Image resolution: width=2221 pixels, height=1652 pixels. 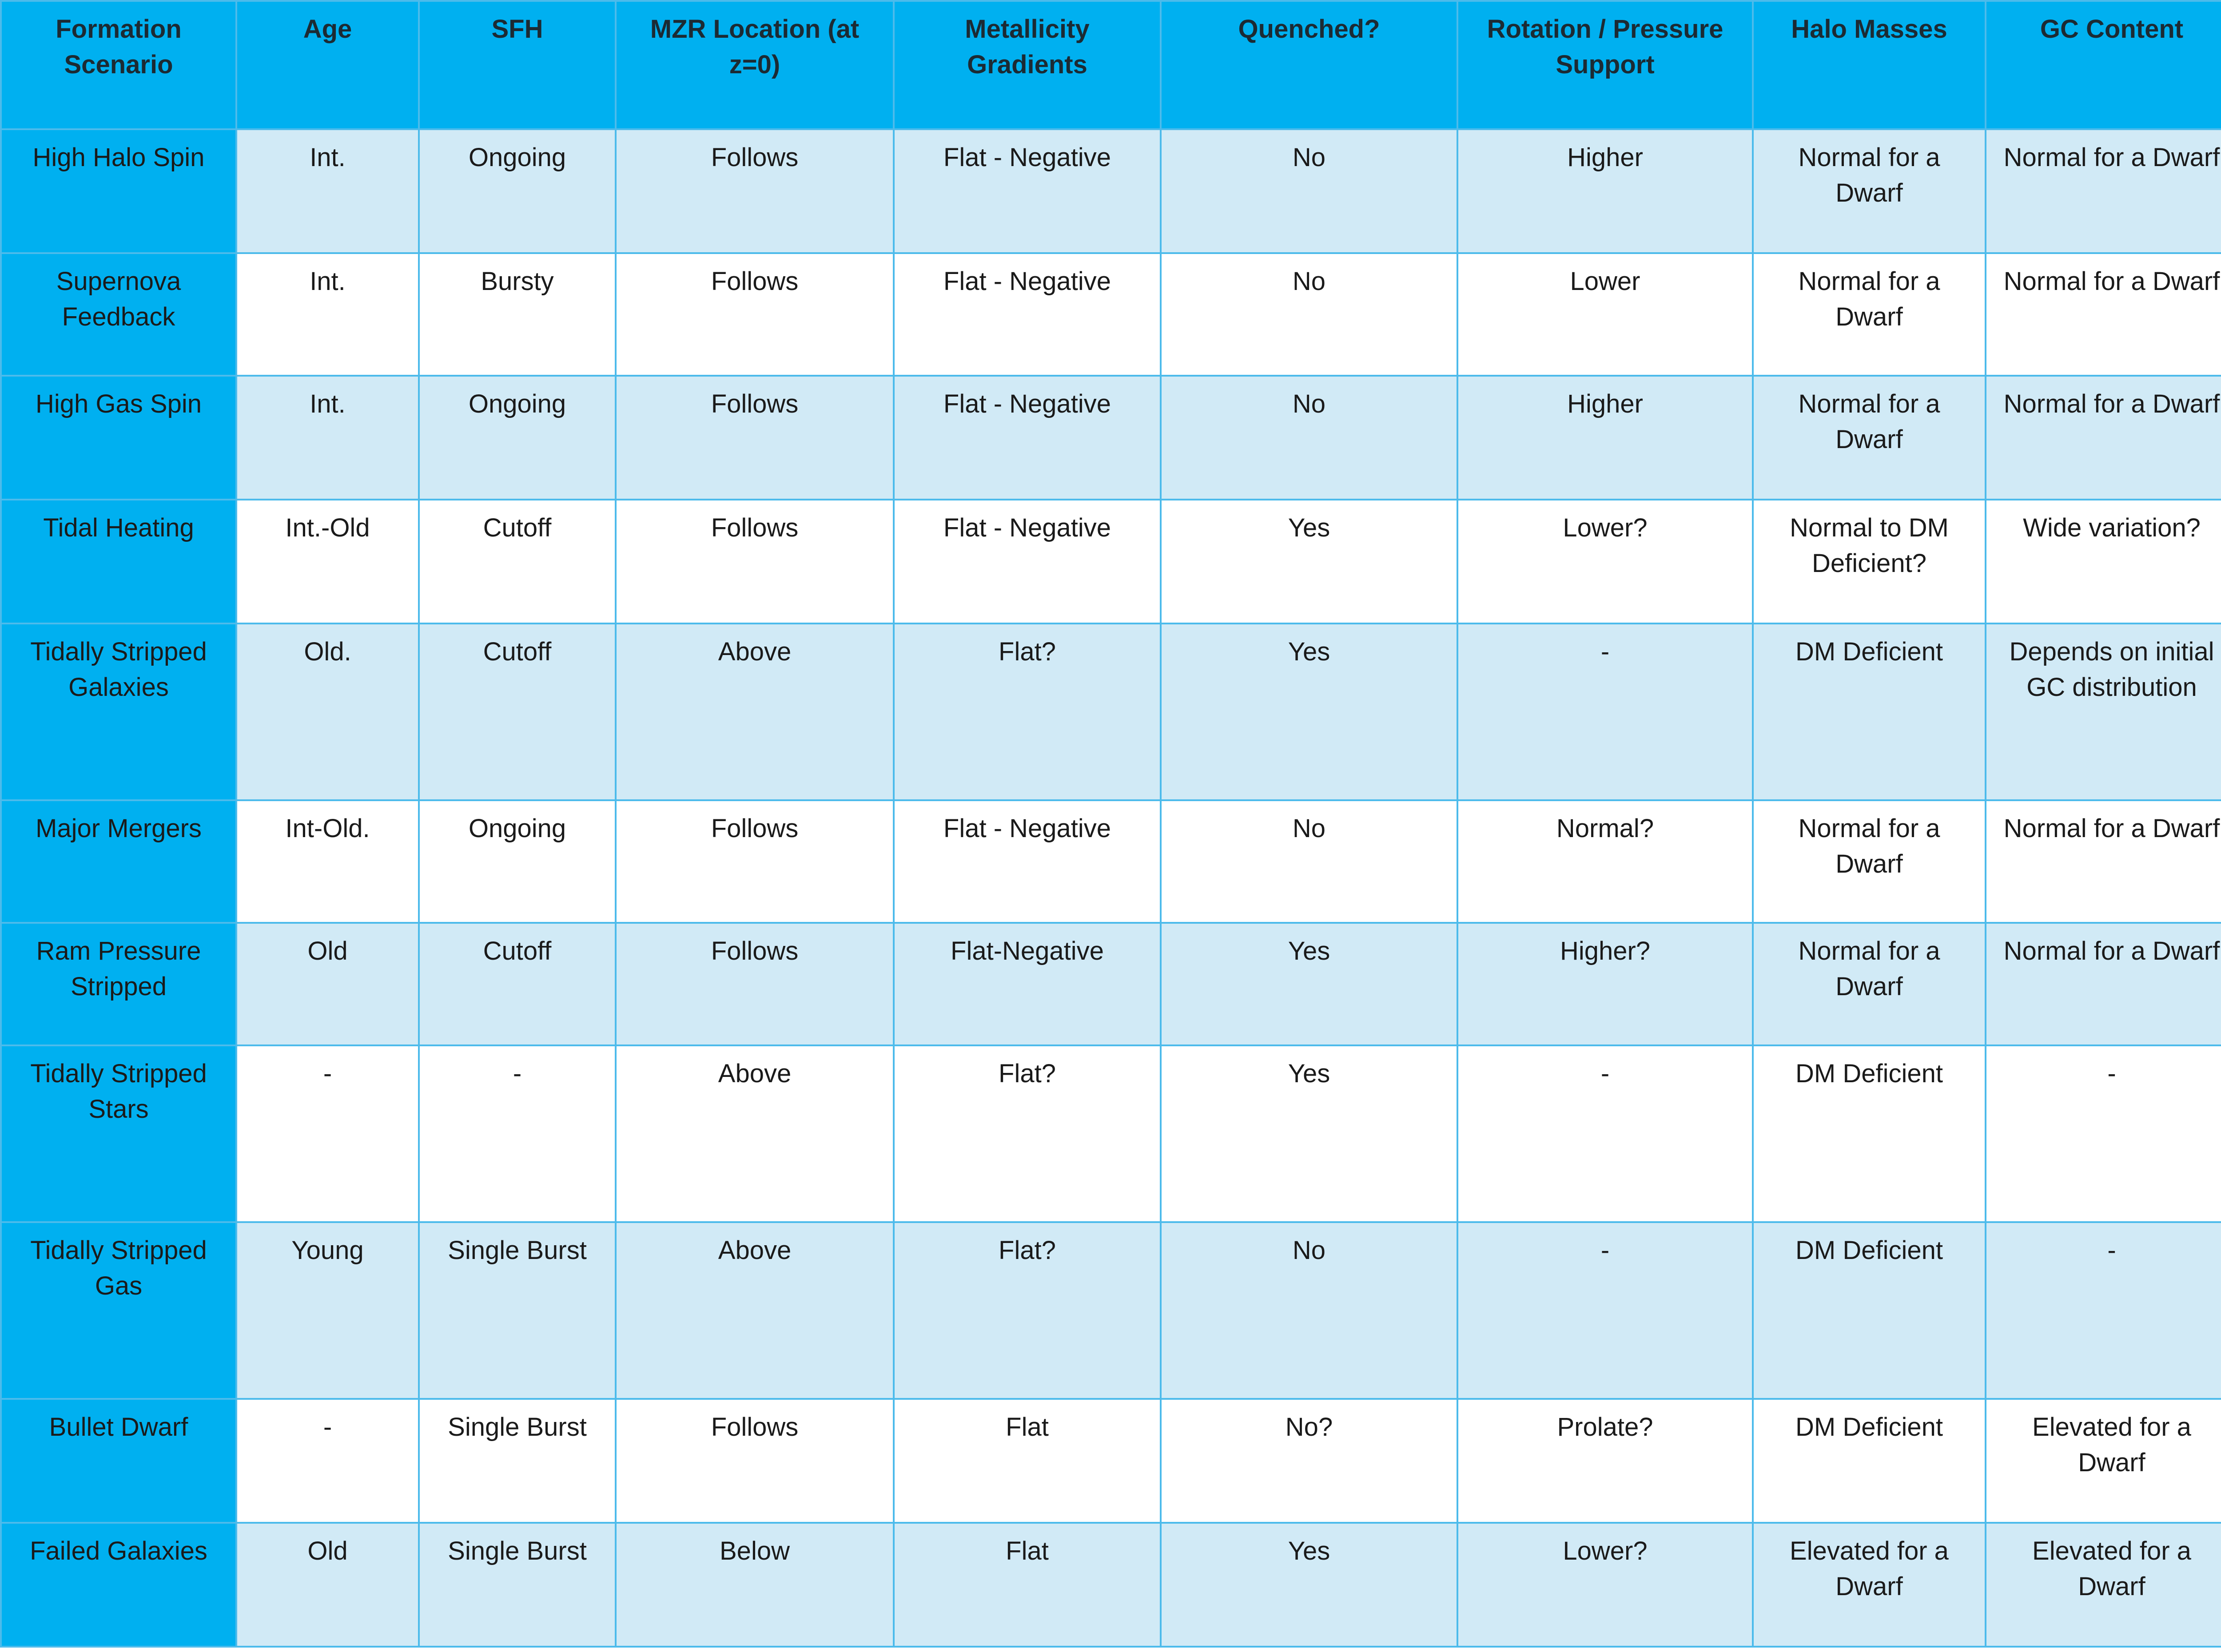 What do you see at coordinates (1027, 984) in the screenshot?
I see `table-cell: Flat-Negative` at bounding box center [1027, 984].